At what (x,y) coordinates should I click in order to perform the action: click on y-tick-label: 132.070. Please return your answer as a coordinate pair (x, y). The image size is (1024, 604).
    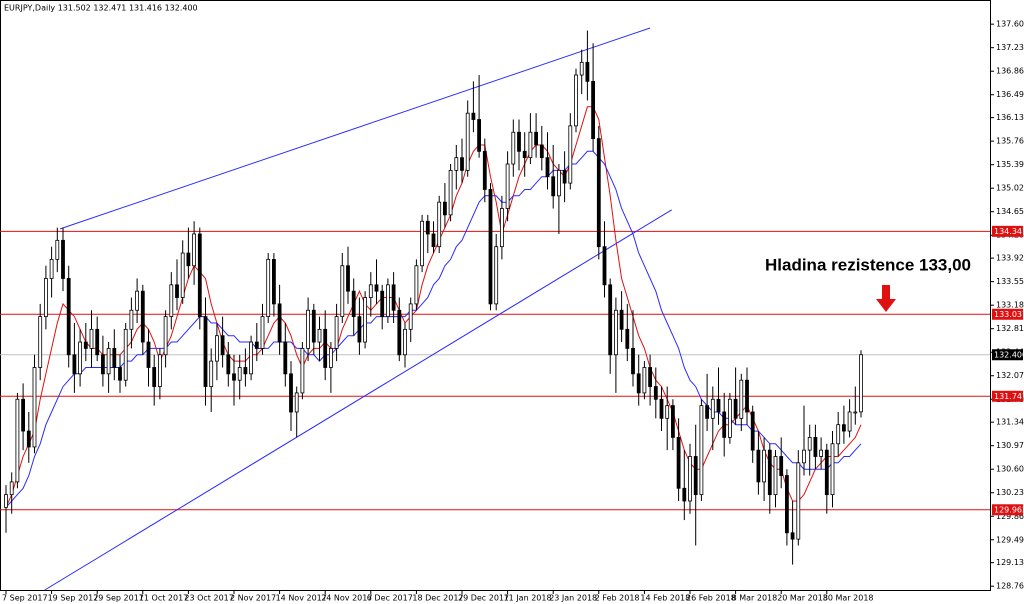
    Looking at the image, I should click on (1010, 375).